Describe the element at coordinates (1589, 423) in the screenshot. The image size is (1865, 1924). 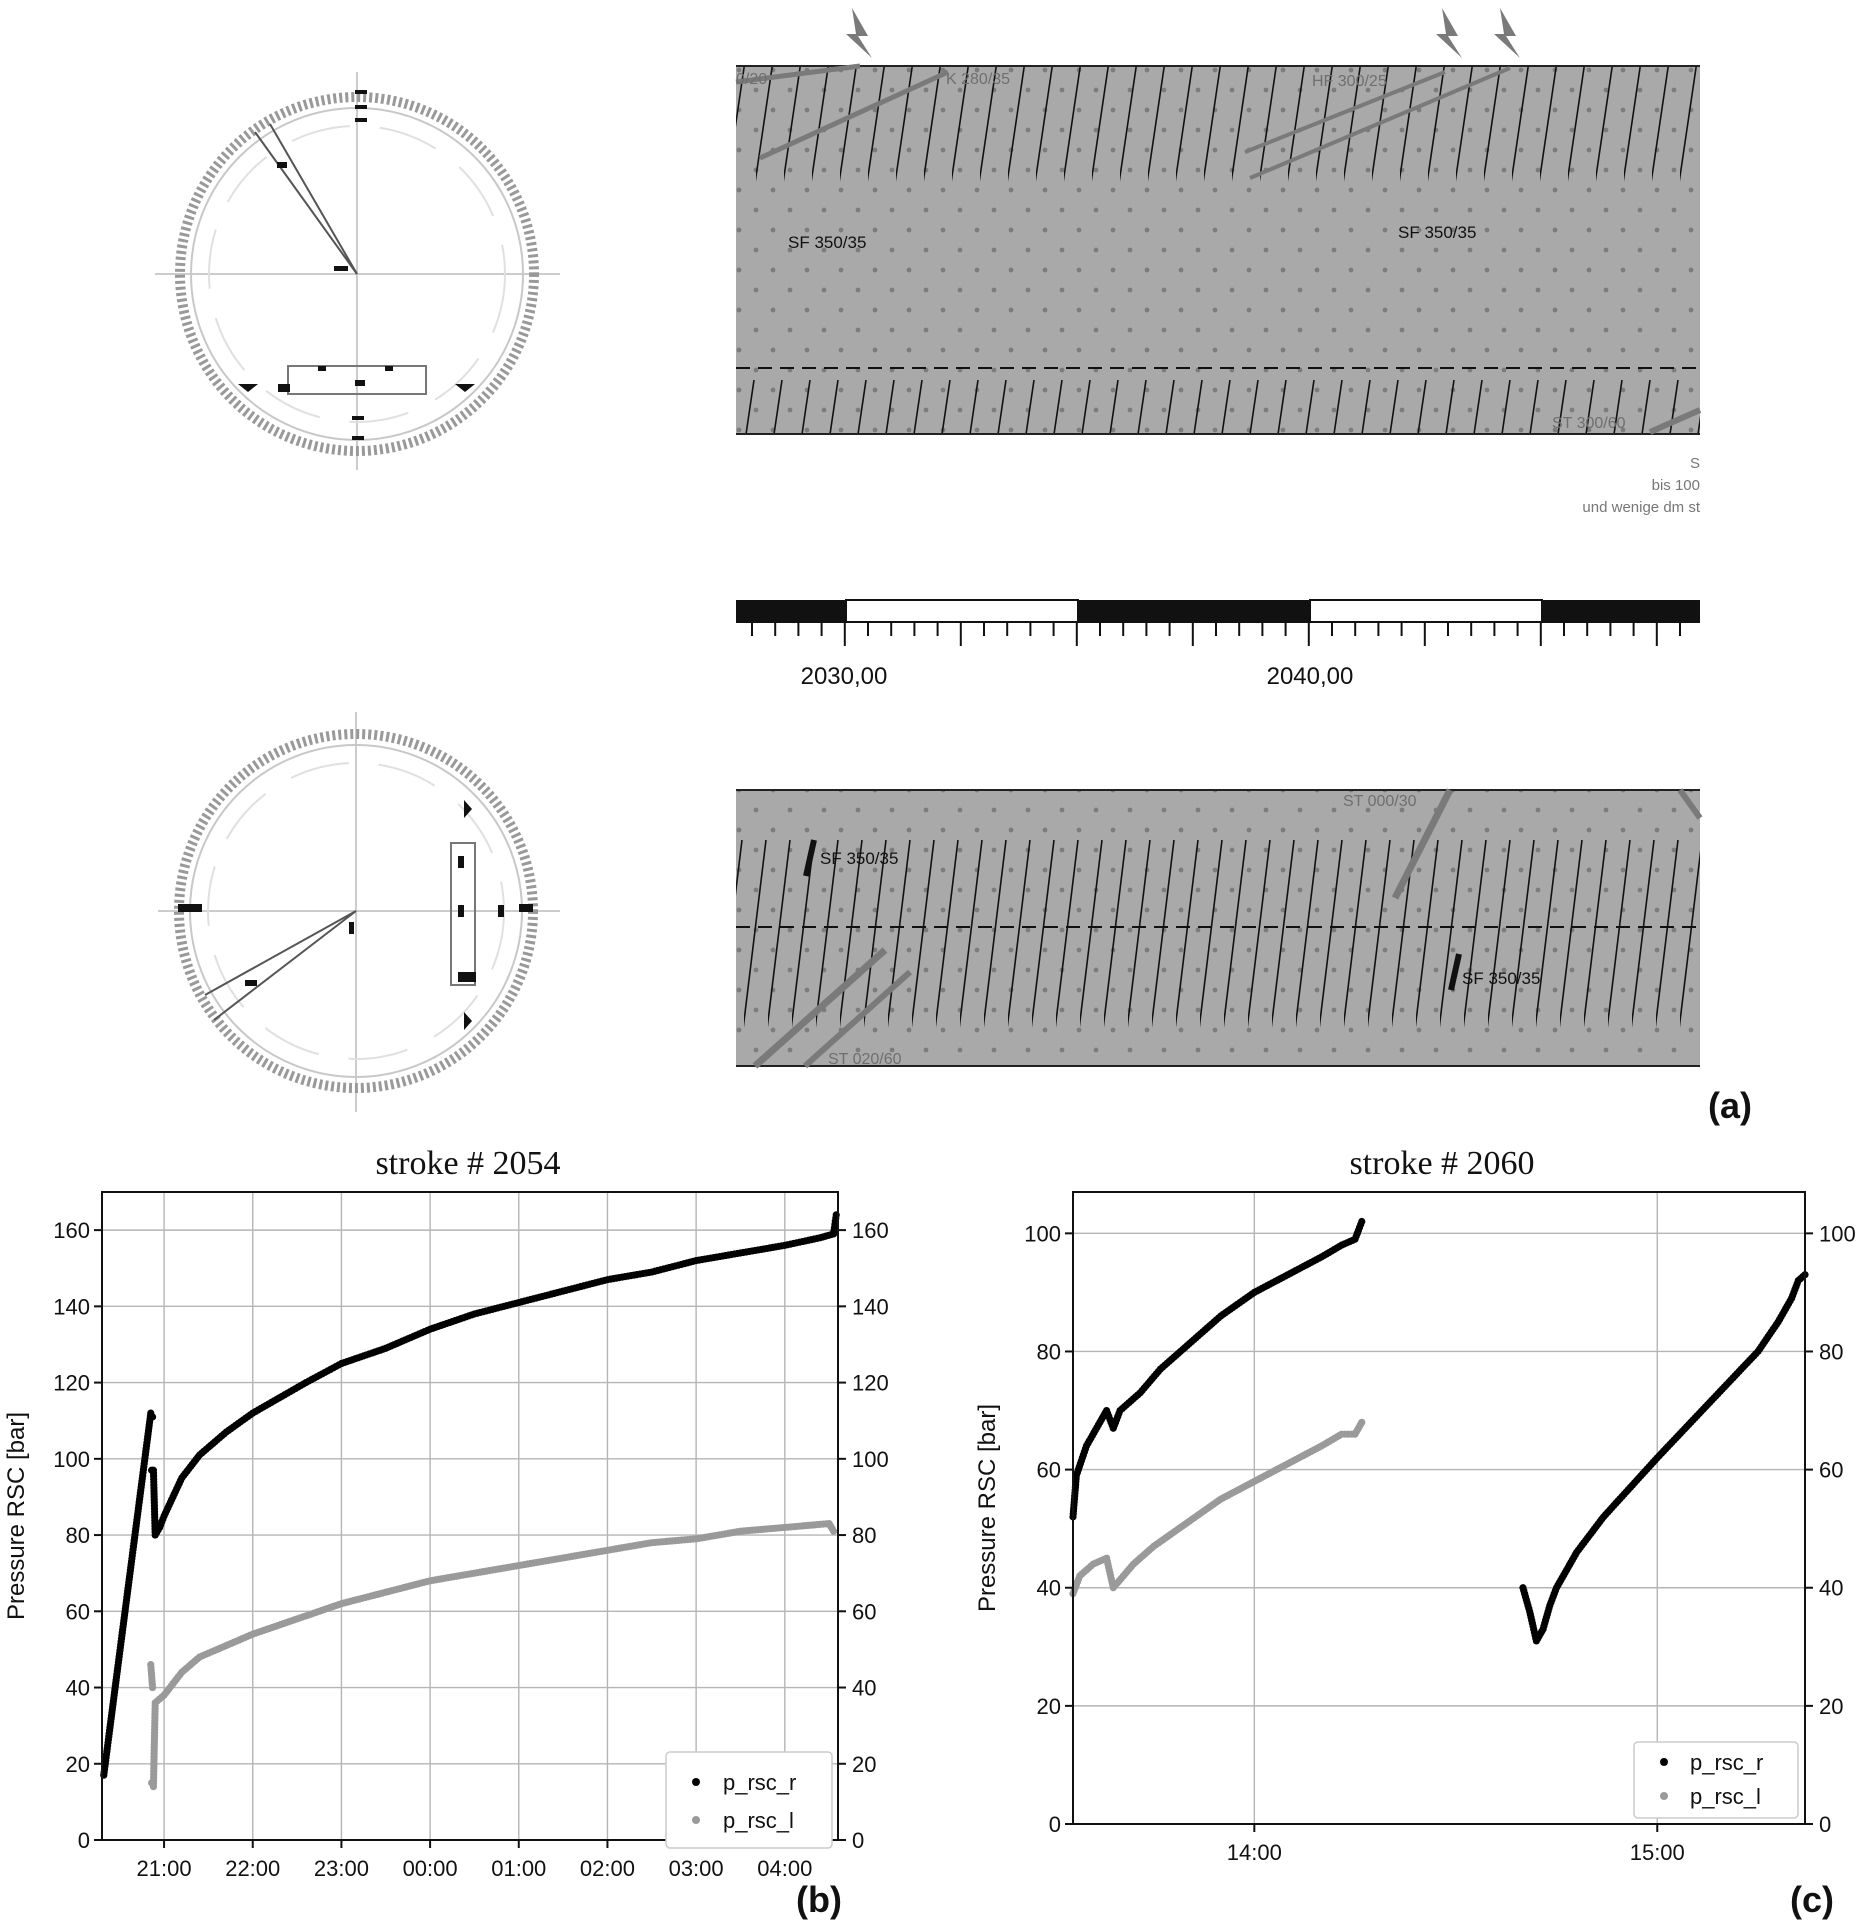
I see `core-label-st-300-60: ST 300/60` at that location.